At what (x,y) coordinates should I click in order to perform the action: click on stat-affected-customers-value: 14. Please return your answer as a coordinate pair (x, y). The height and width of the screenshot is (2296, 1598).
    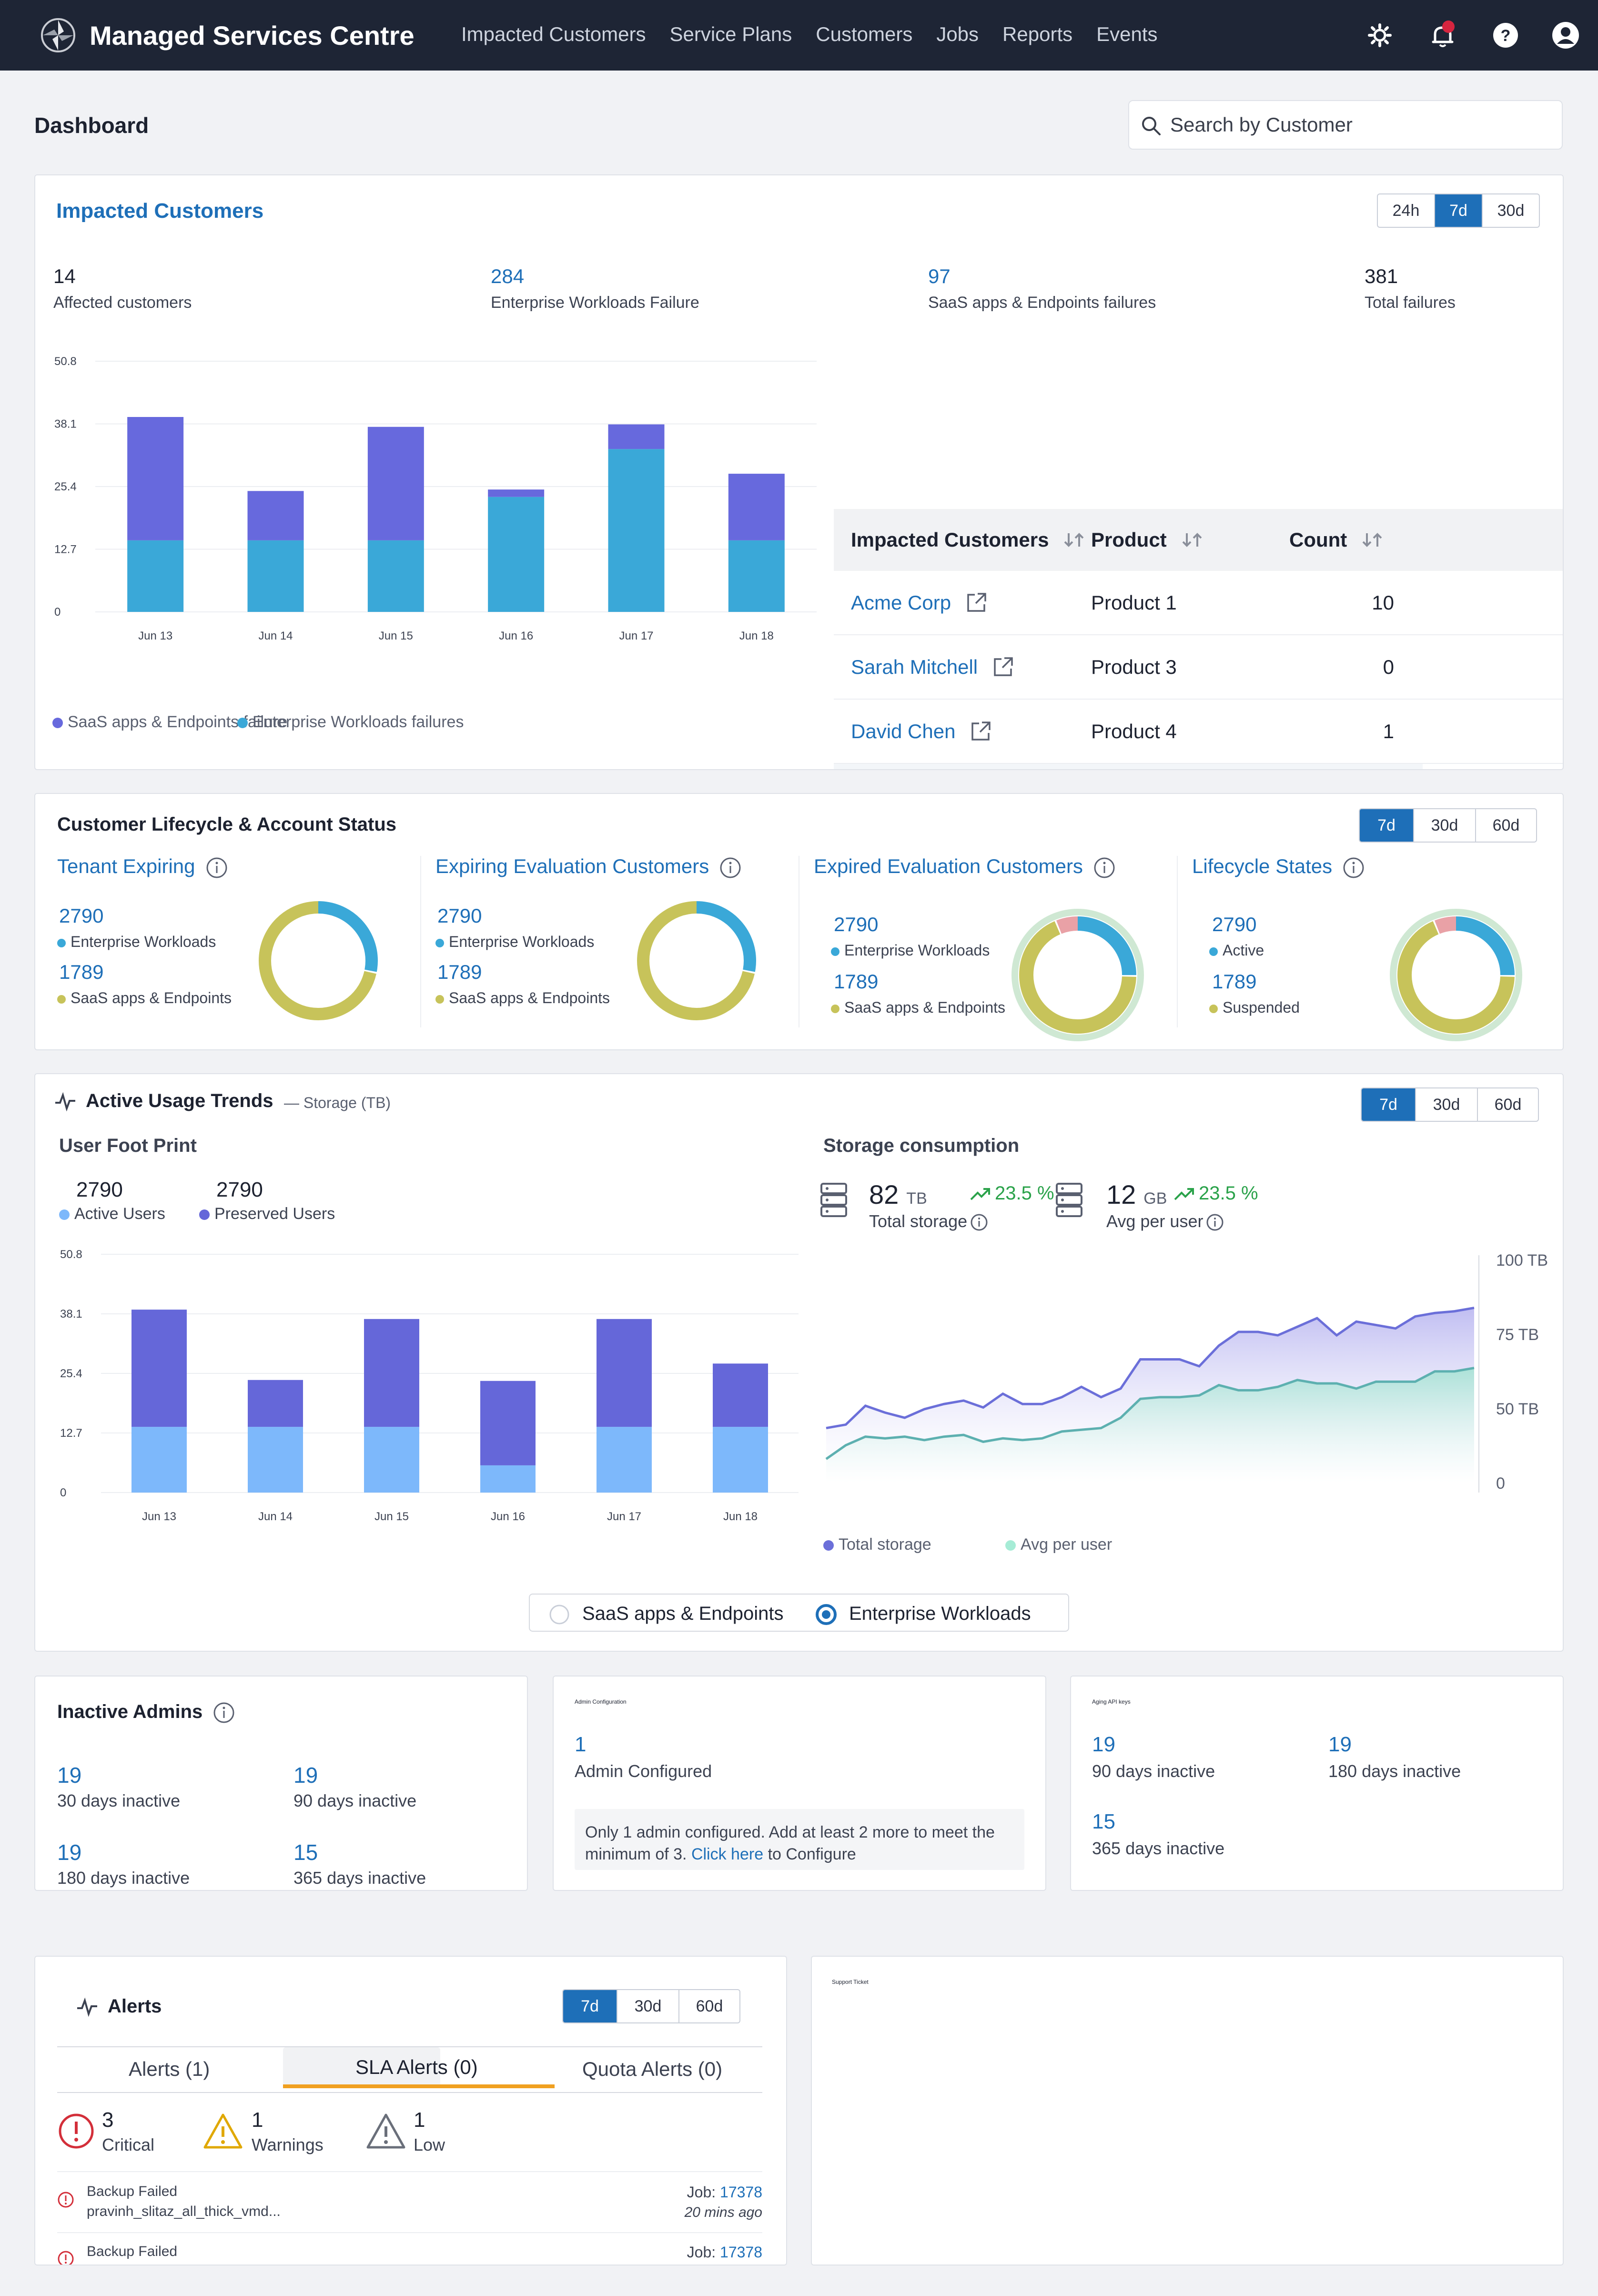
    Looking at the image, I should click on (64, 276).